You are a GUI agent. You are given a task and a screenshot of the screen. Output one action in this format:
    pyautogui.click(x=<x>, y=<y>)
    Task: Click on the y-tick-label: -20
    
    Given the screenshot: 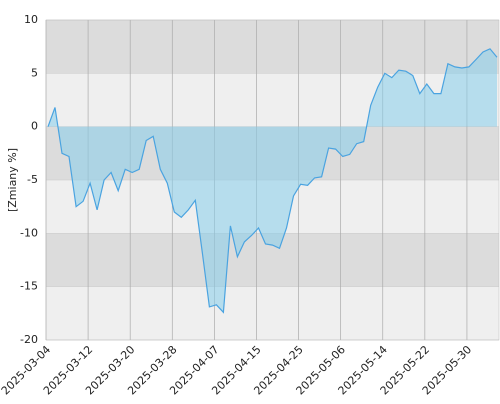 What is the action you would take?
    pyautogui.click(x=29, y=339)
    